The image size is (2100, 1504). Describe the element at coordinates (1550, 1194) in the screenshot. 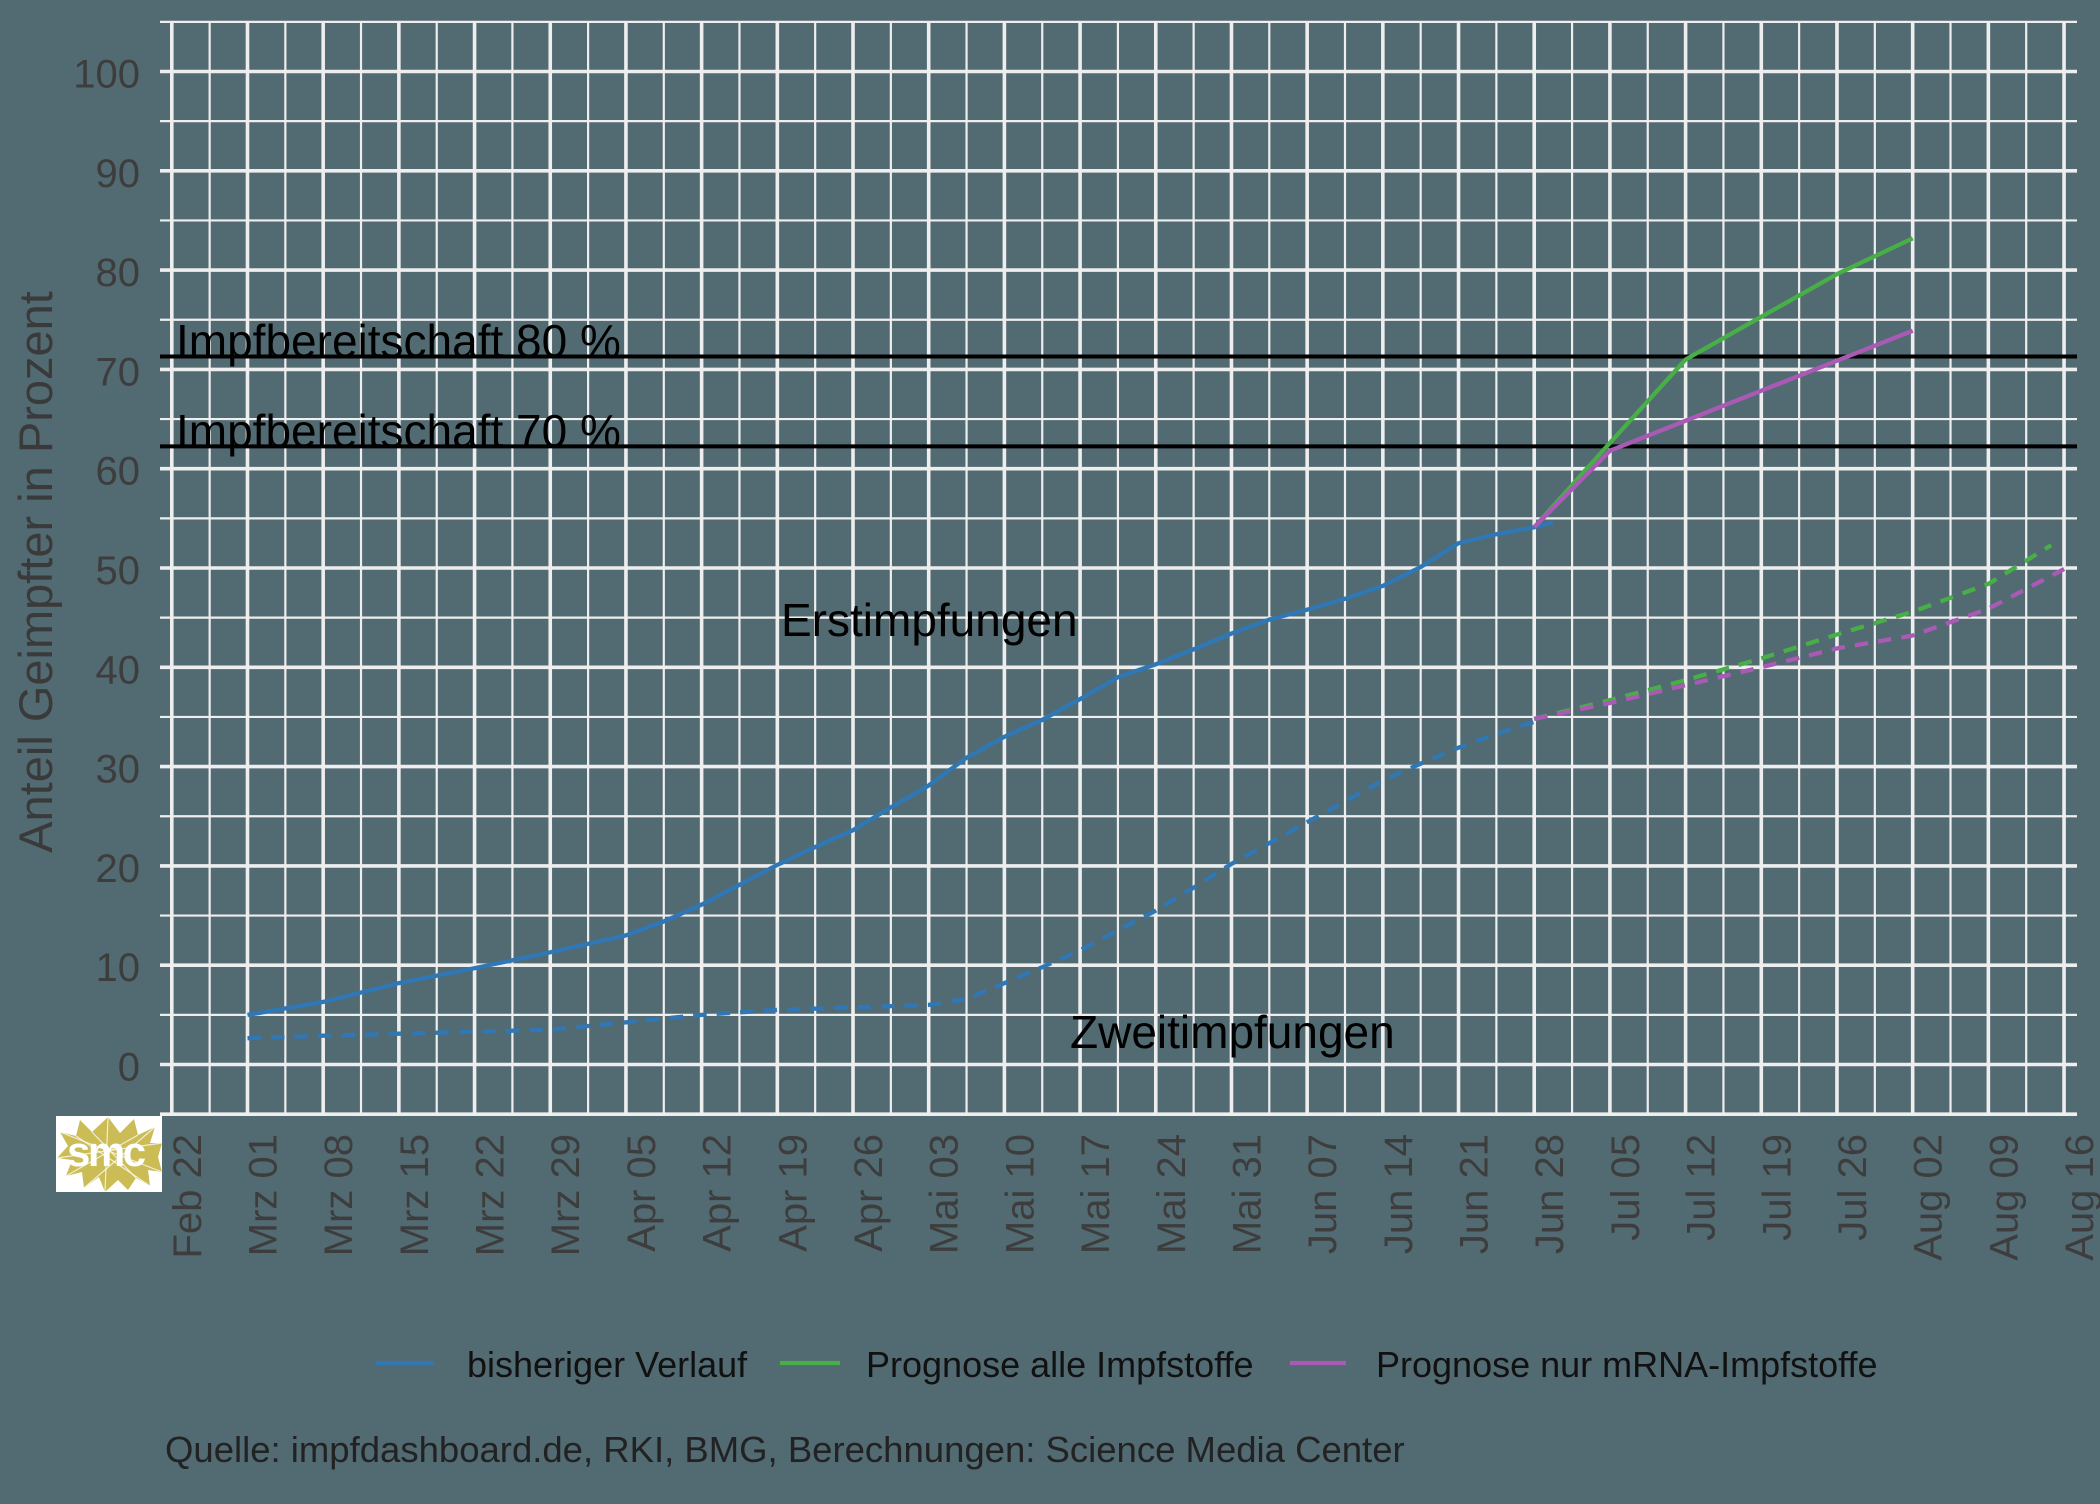

I see `svg-text: Jun 28` at that location.